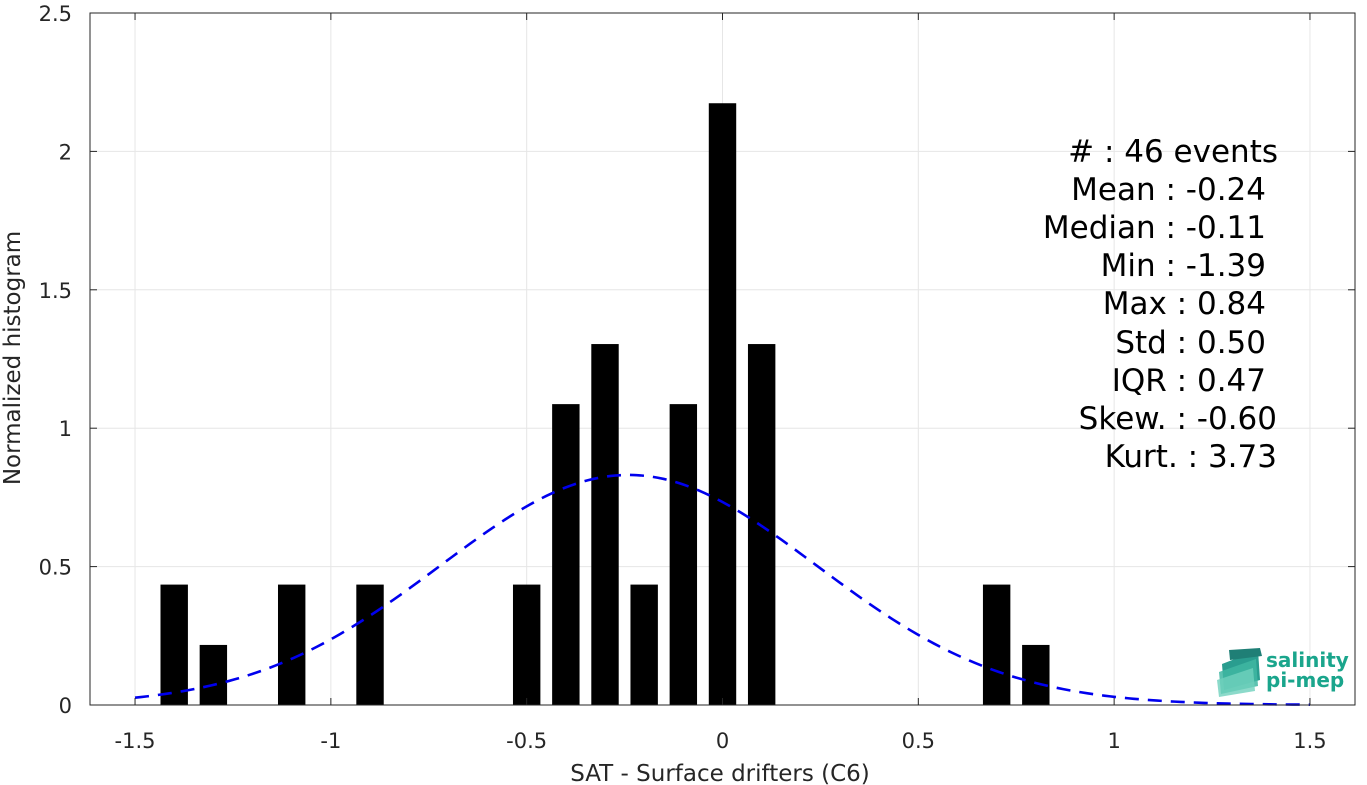  What do you see at coordinates (1189, 381) in the screenshot?
I see `stat-iqr: IQR : 0.47` at bounding box center [1189, 381].